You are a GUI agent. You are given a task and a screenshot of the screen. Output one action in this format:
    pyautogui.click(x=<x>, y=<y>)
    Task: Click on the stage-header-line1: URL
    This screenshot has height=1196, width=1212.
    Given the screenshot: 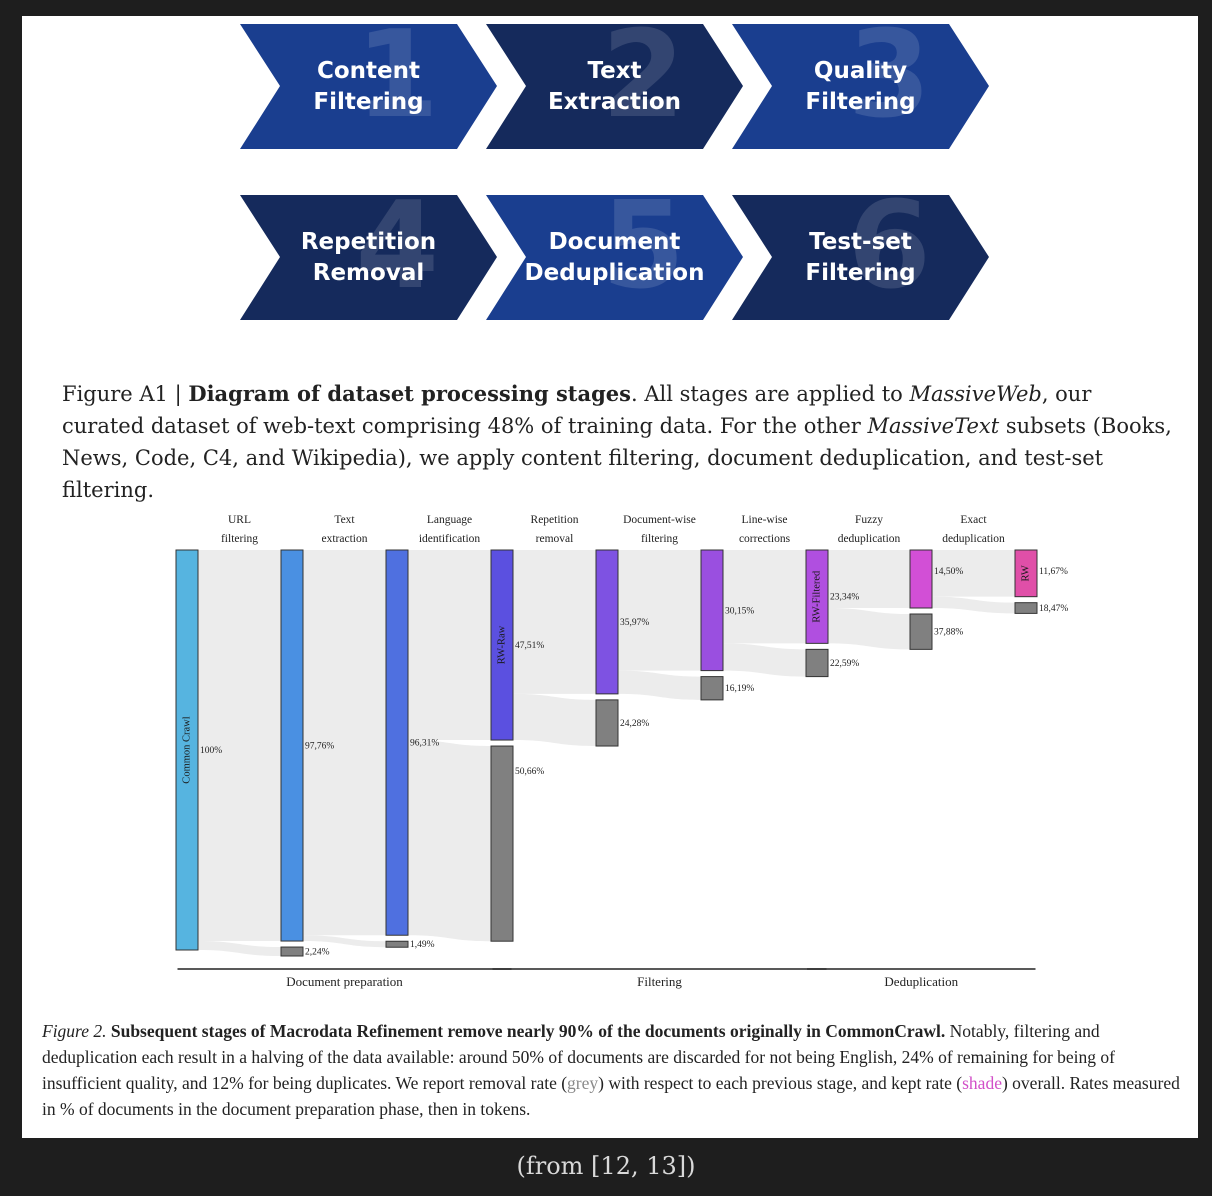 What is the action you would take?
    pyautogui.click(x=239, y=520)
    